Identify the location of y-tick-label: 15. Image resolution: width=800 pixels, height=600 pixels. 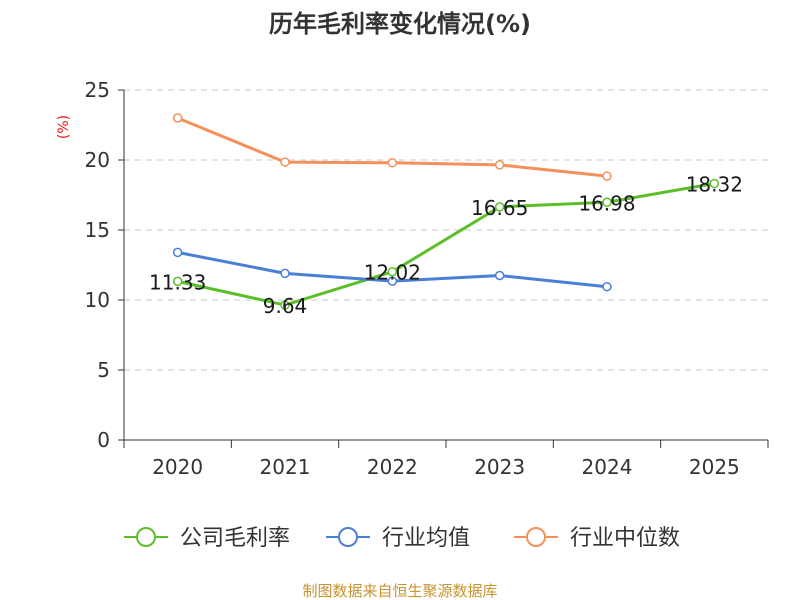
(97, 230).